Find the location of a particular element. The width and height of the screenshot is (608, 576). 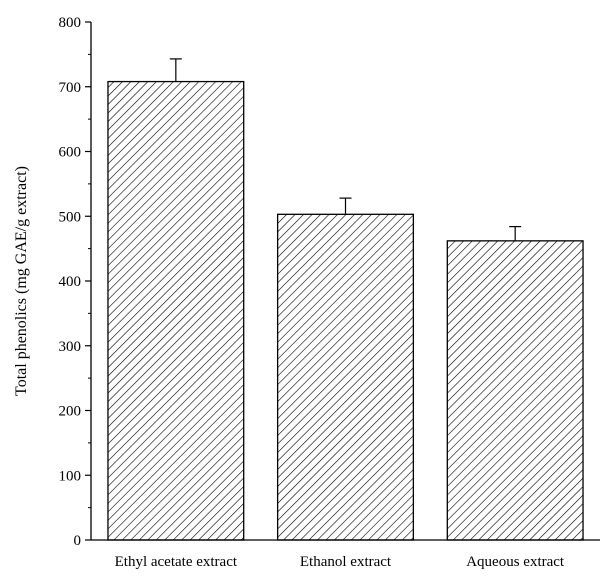

y-tick-label: 500 is located at coordinates (70, 217).